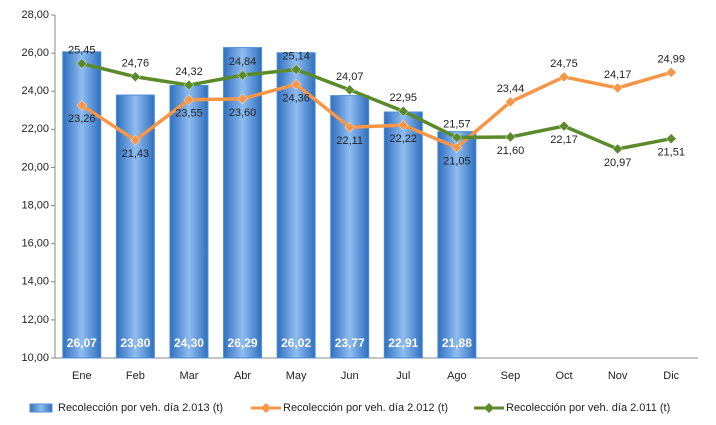 Image resolution: width=716 pixels, height=425 pixels. What do you see at coordinates (618, 75) in the screenshot?
I see `data-label: 24,17` at bounding box center [618, 75].